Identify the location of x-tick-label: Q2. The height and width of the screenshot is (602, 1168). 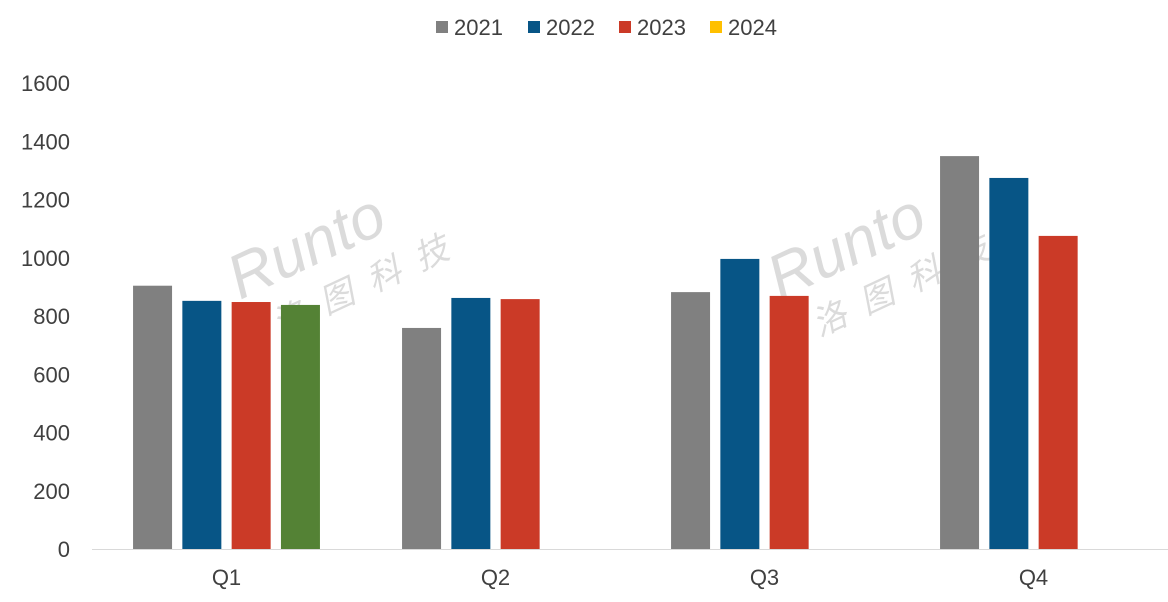
(495, 577).